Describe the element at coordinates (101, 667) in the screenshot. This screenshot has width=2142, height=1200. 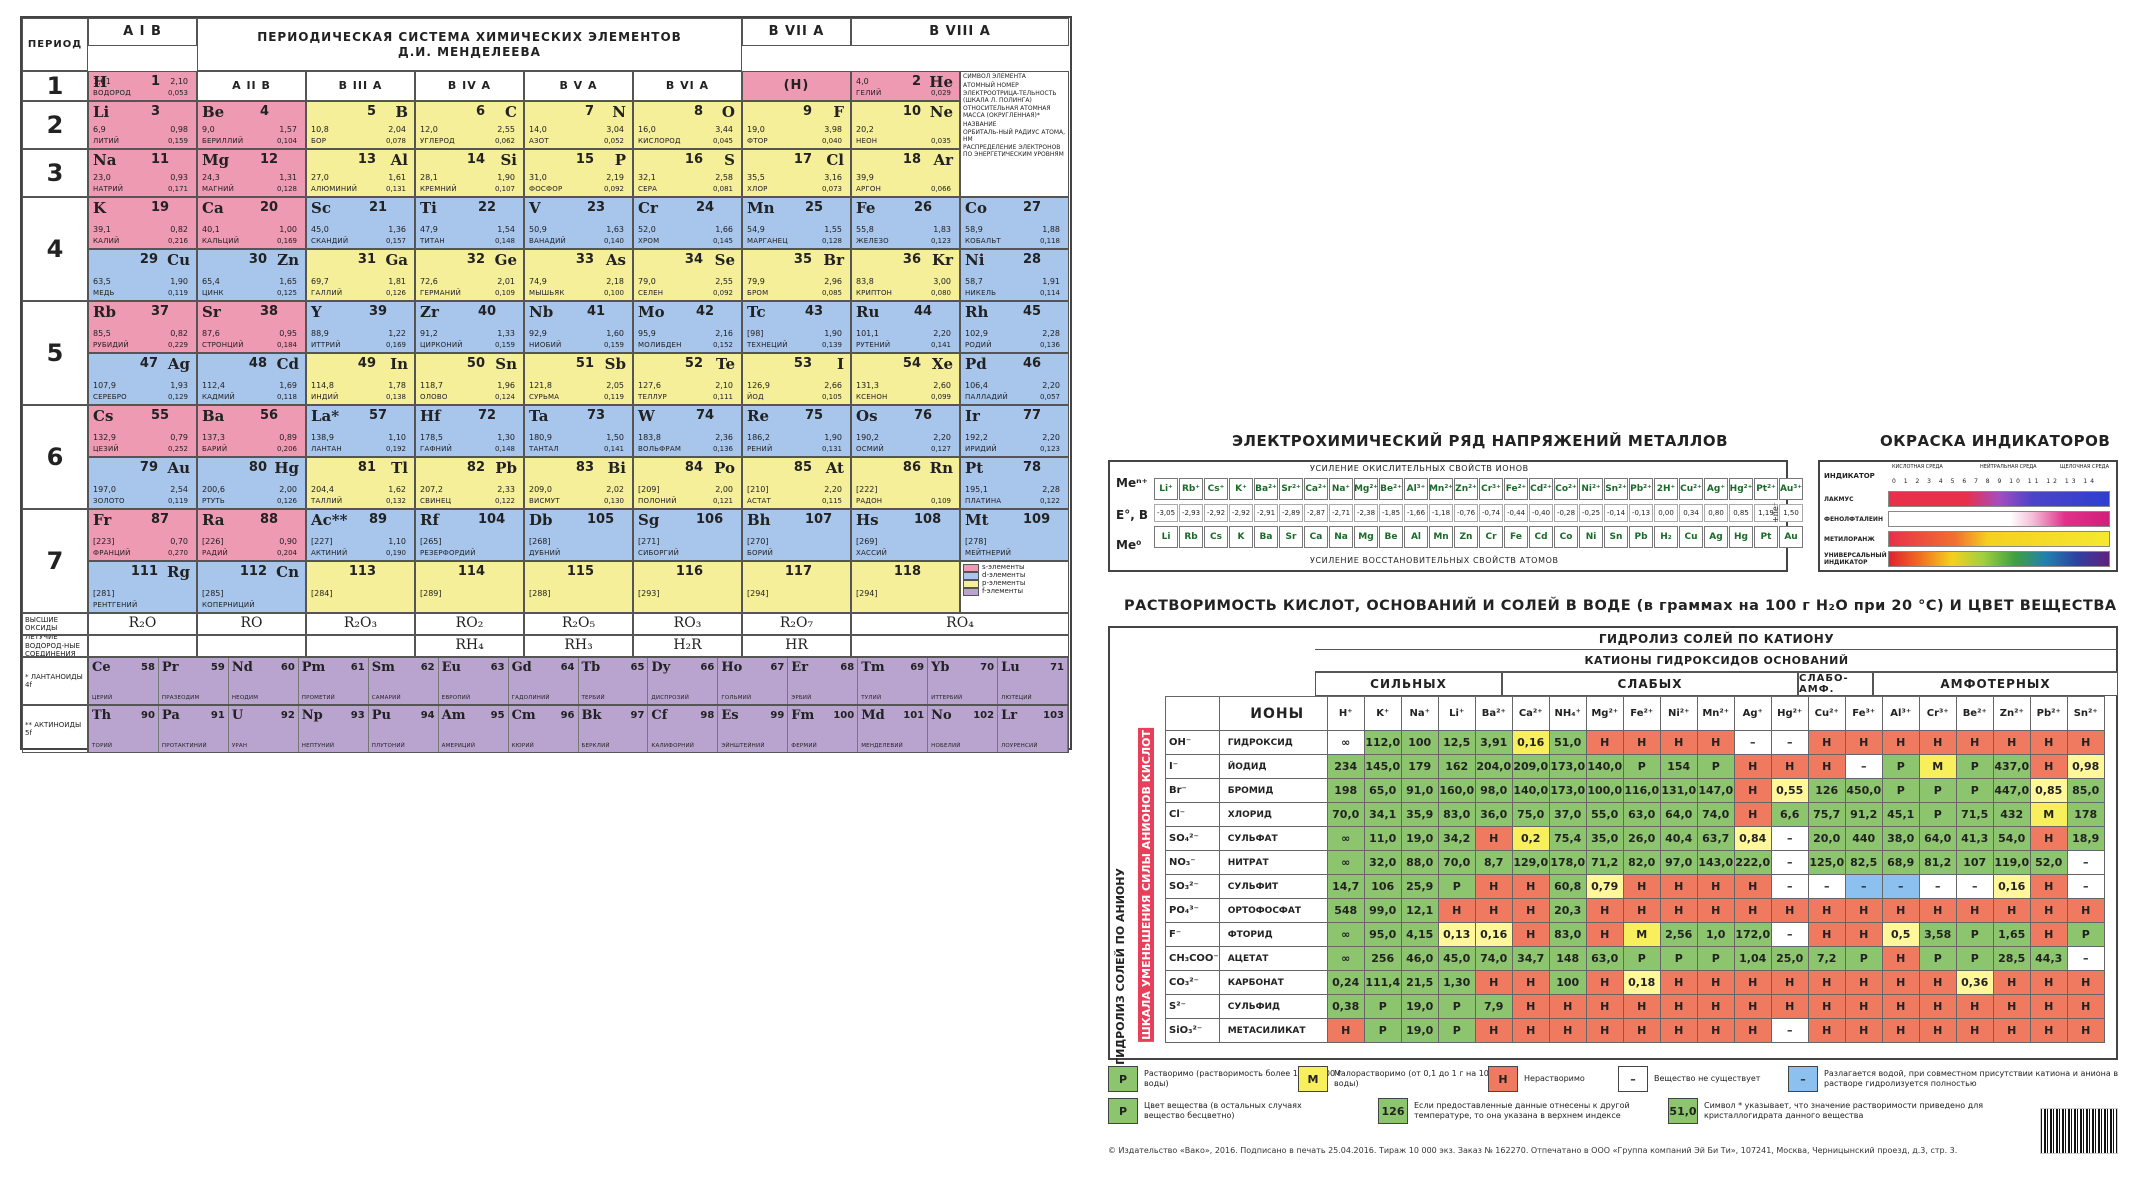
I see `element-symbol: Ce` at that location.